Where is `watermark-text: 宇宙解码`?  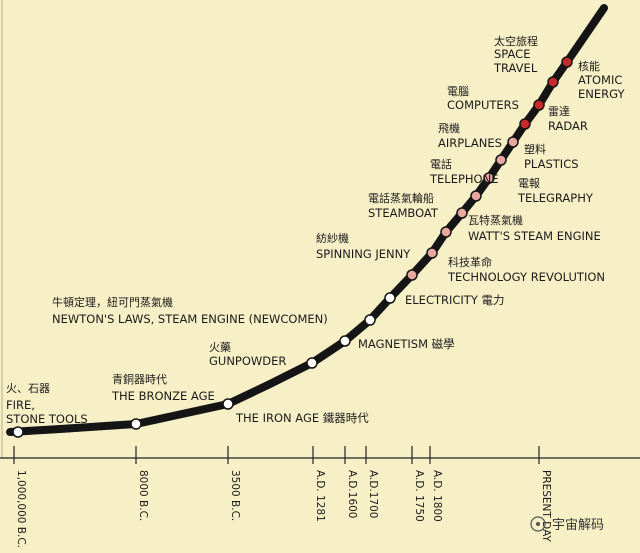
watermark-text: 宇宙解码 is located at coordinates (578, 525).